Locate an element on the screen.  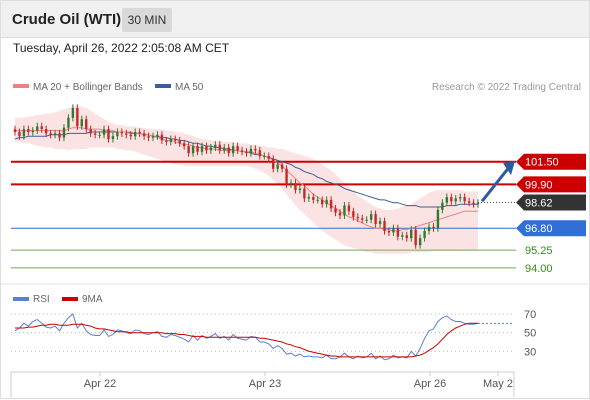
level-94-00-label: 94.00 is located at coordinates (539, 269).